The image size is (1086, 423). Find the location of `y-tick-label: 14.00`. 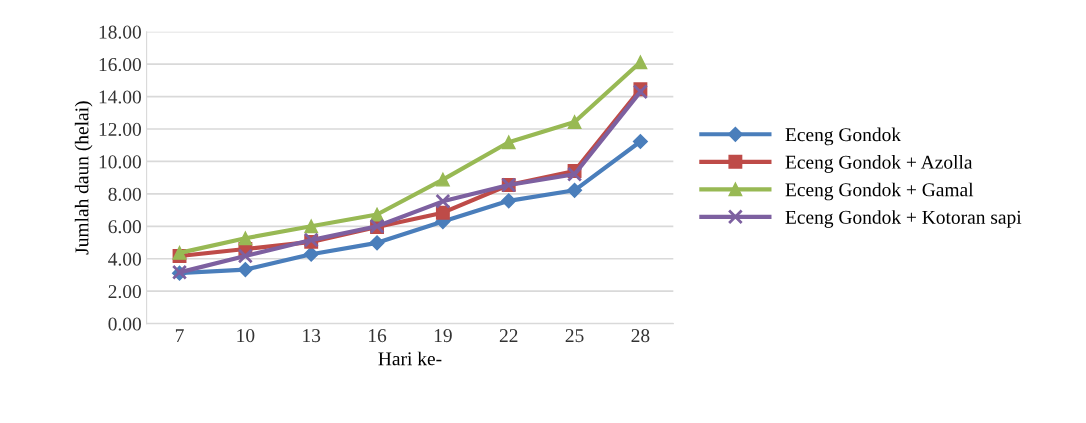

y-tick-label: 14.00 is located at coordinates (120, 97).